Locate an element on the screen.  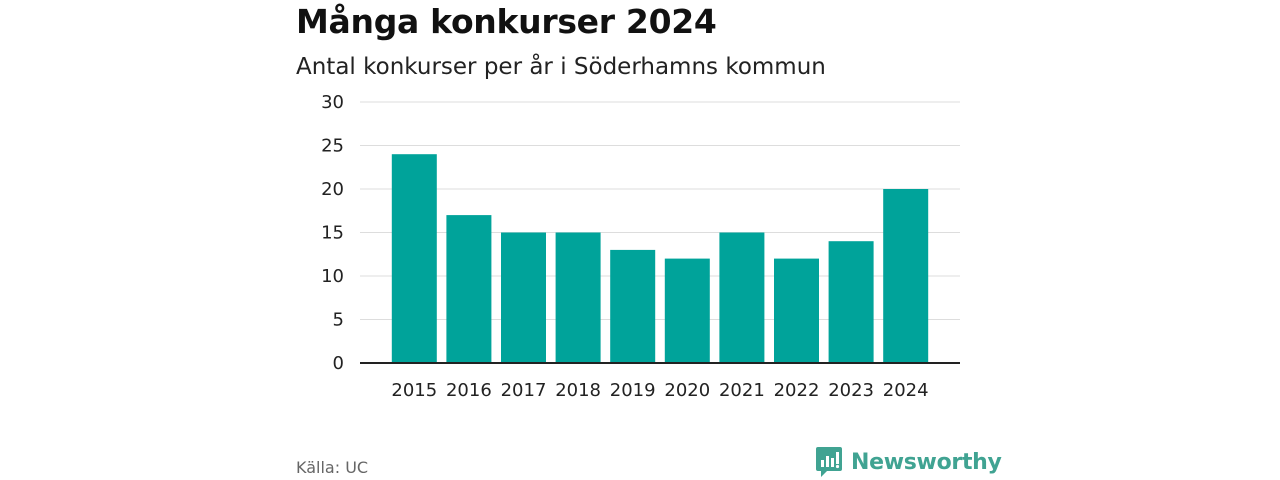
bar-2024 is located at coordinates (906, 276).